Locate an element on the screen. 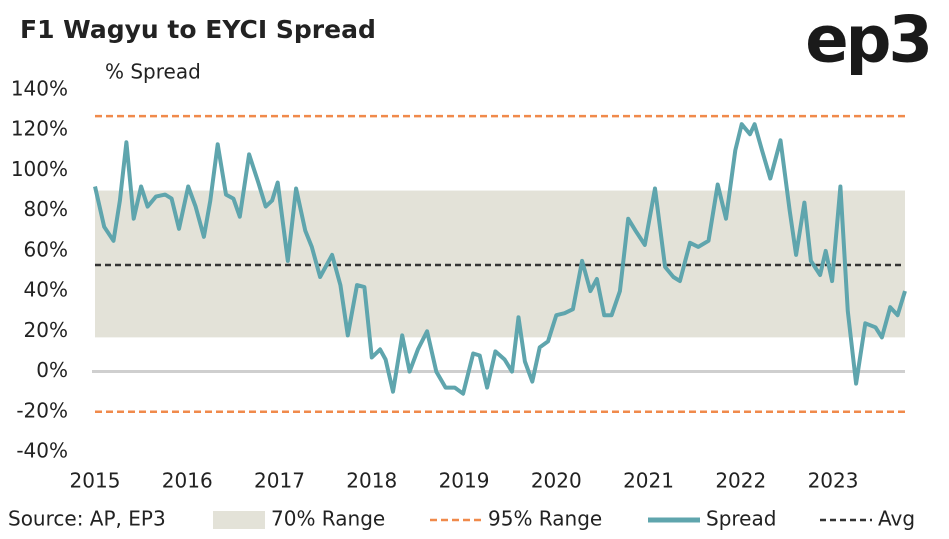  y-tick-label: 60% is located at coordinates (46, 249).